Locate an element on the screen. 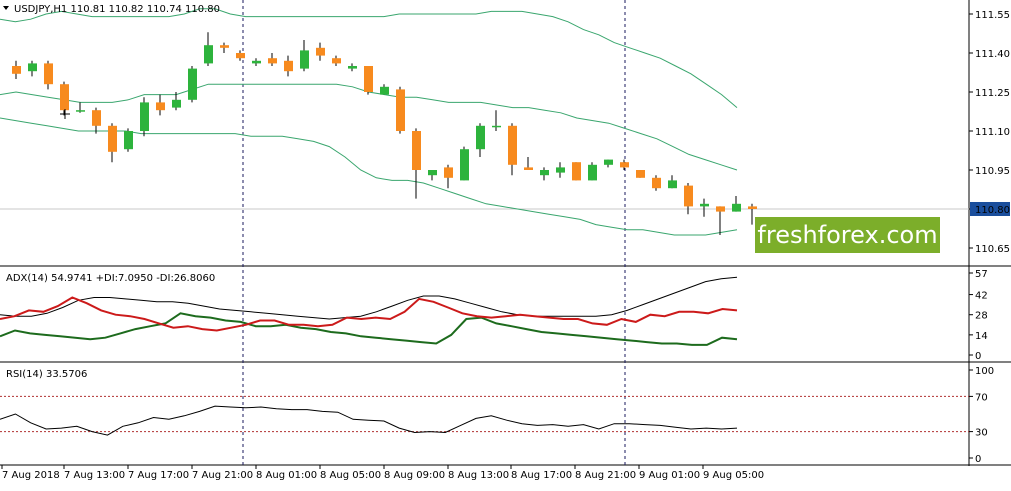  time-tick-label: 7 Aug 2018 is located at coordinates (31, 475).